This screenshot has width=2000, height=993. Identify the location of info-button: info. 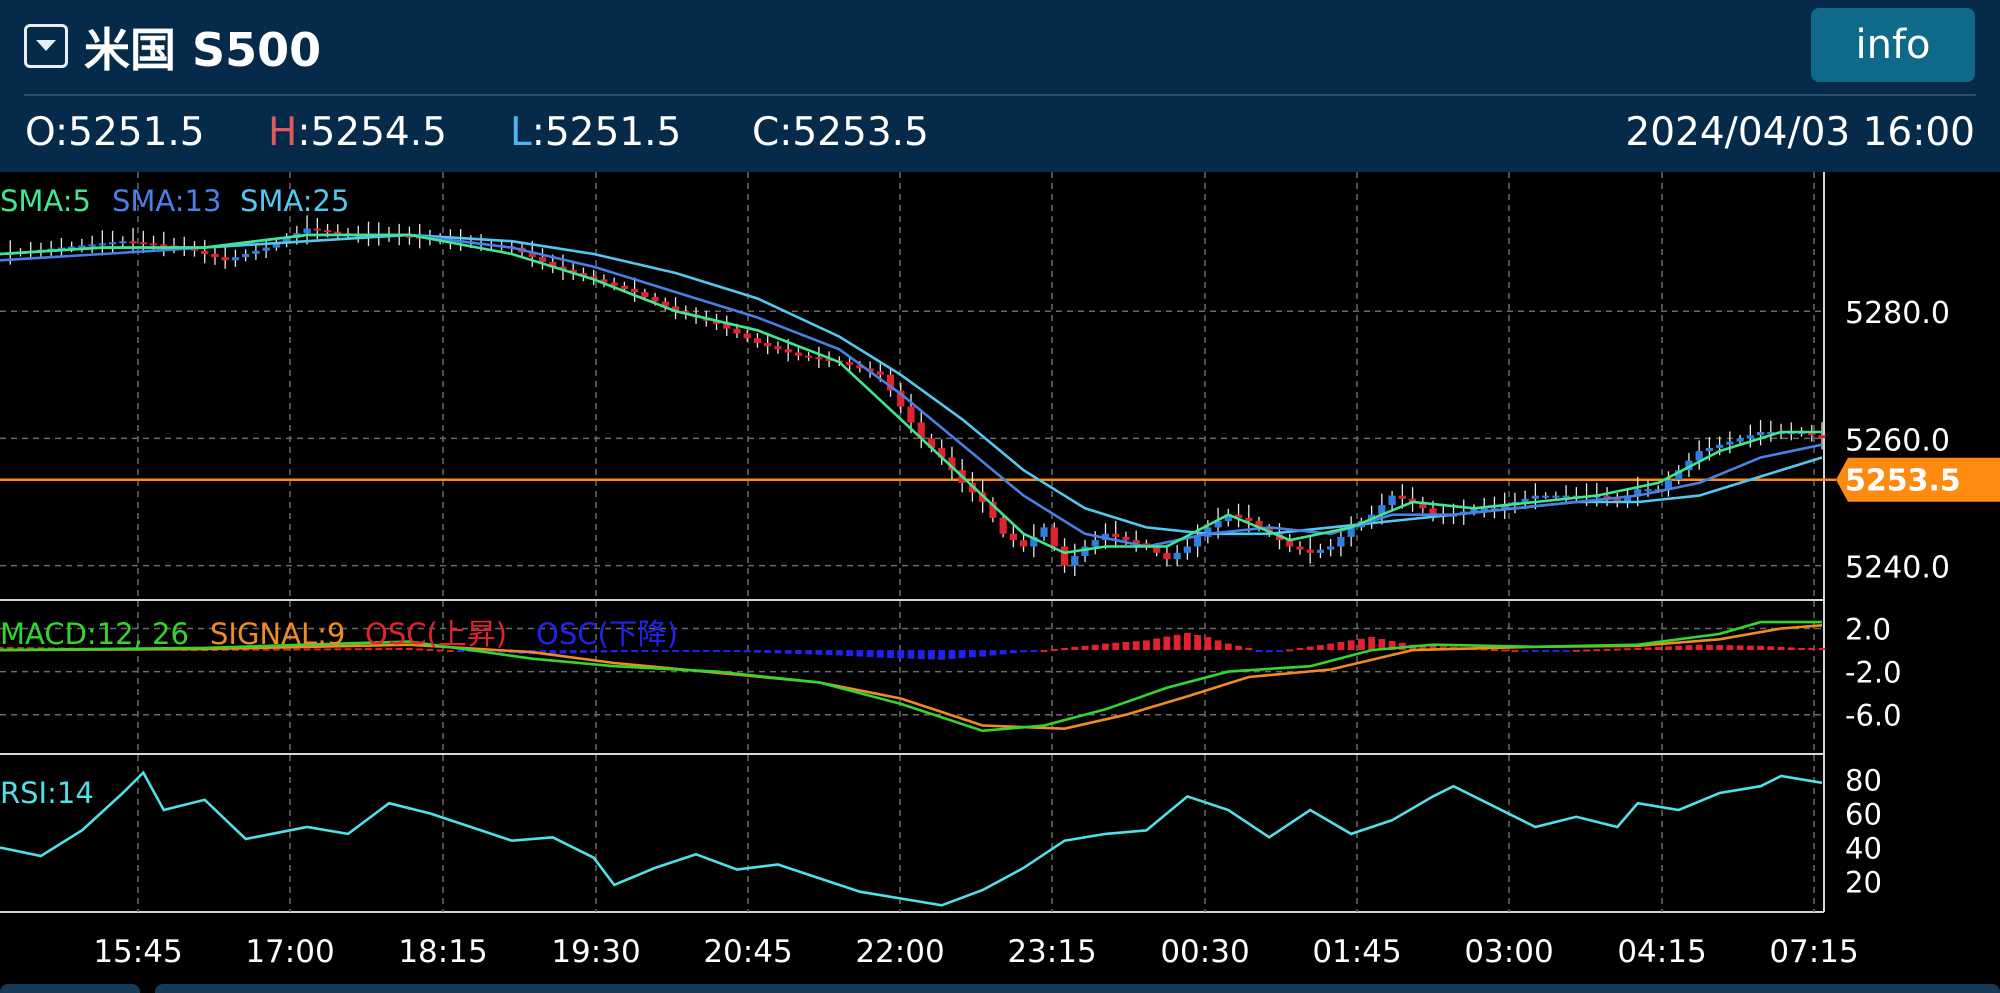
(1893, 45).